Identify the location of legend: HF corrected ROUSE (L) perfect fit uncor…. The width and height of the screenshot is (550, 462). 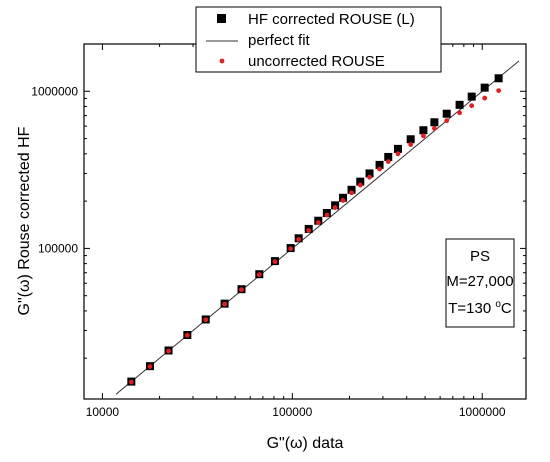
(318, 39).